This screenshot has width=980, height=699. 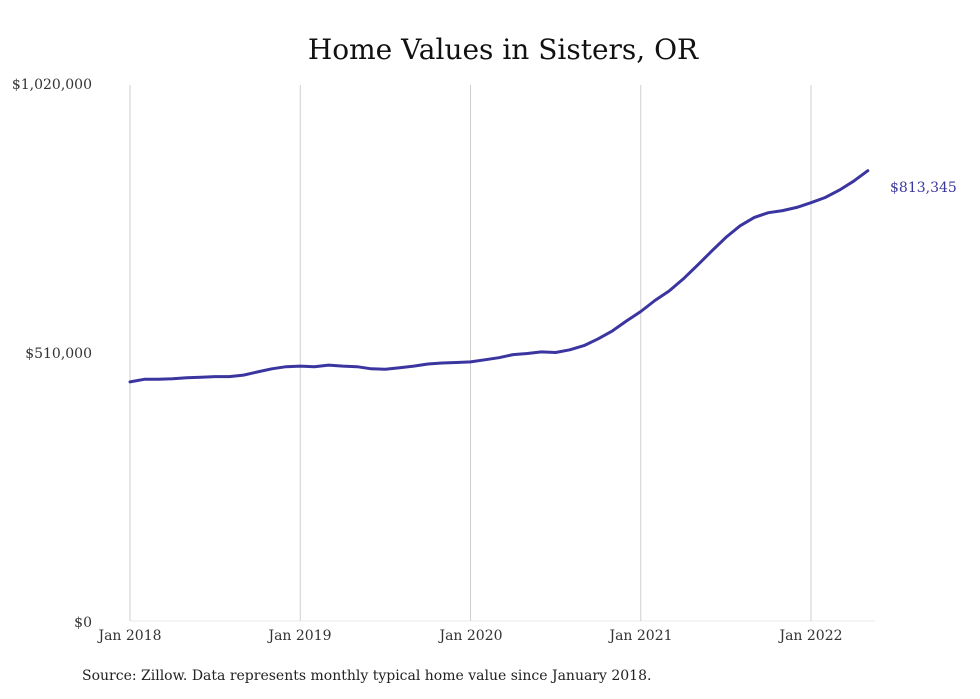 I want to click on x-tick-label: Jan 2019, so click(x=298, y=636).